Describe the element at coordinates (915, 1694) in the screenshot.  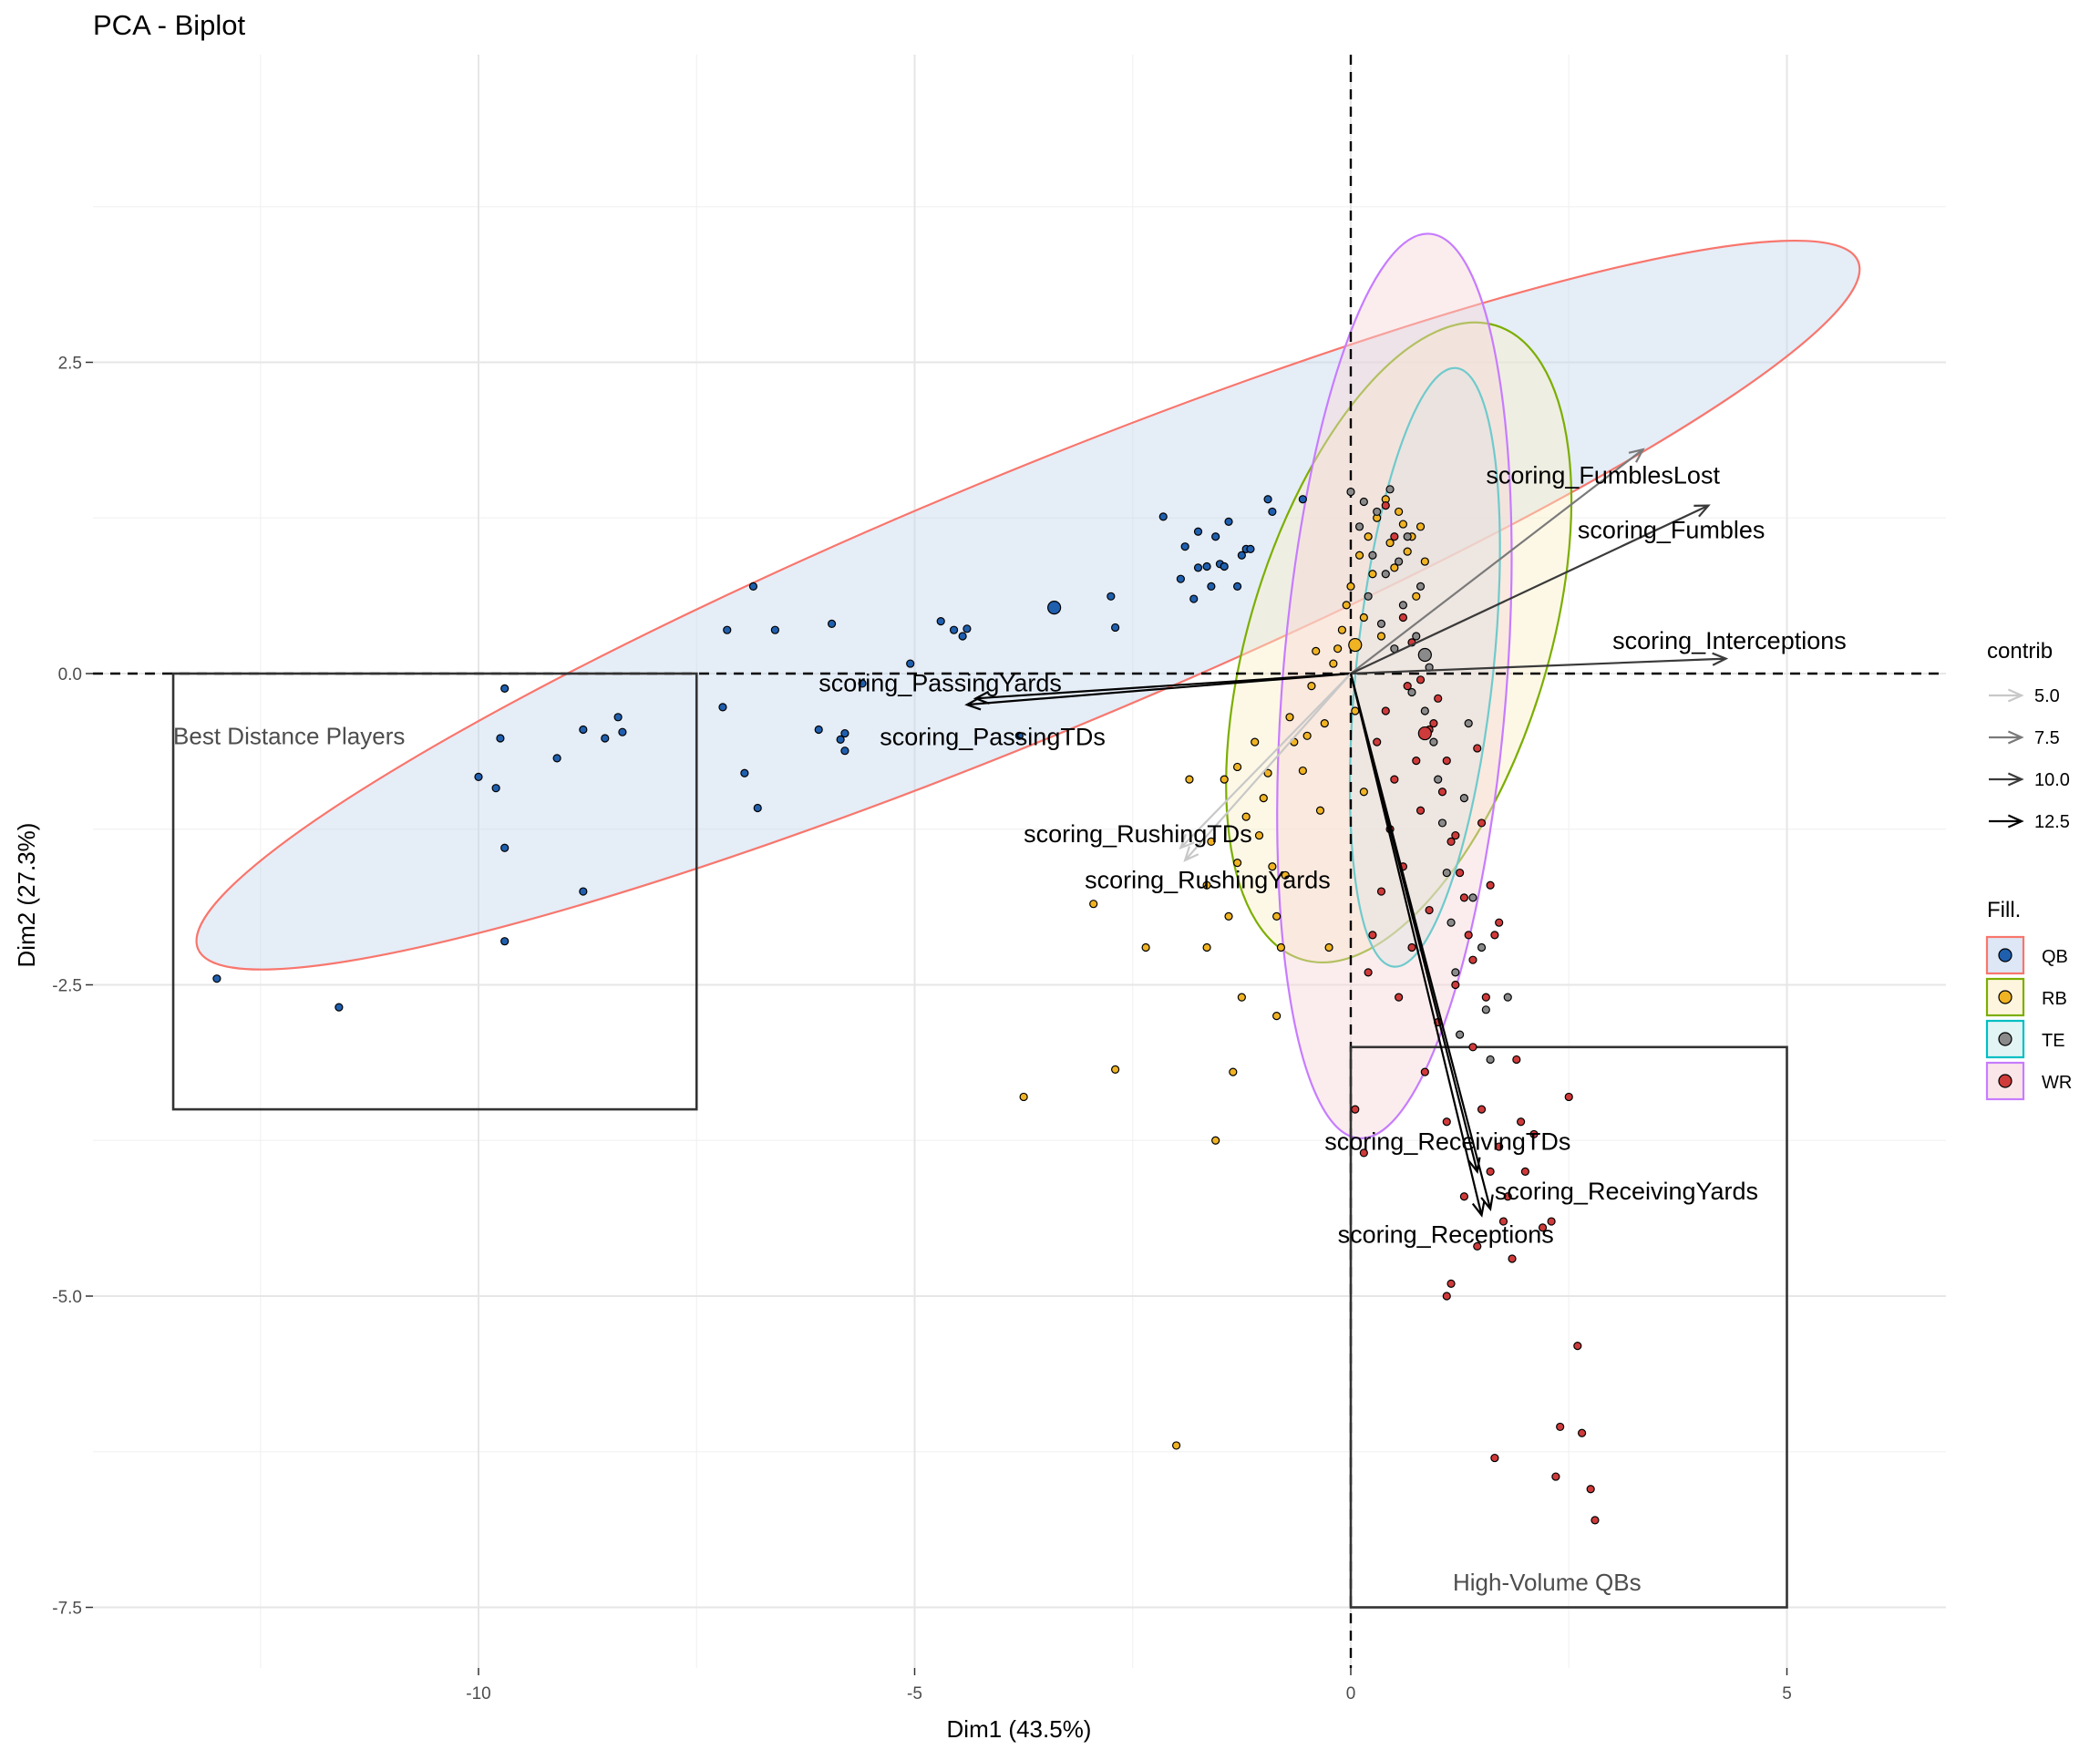
I see `x-tick-label: -5` at that location.